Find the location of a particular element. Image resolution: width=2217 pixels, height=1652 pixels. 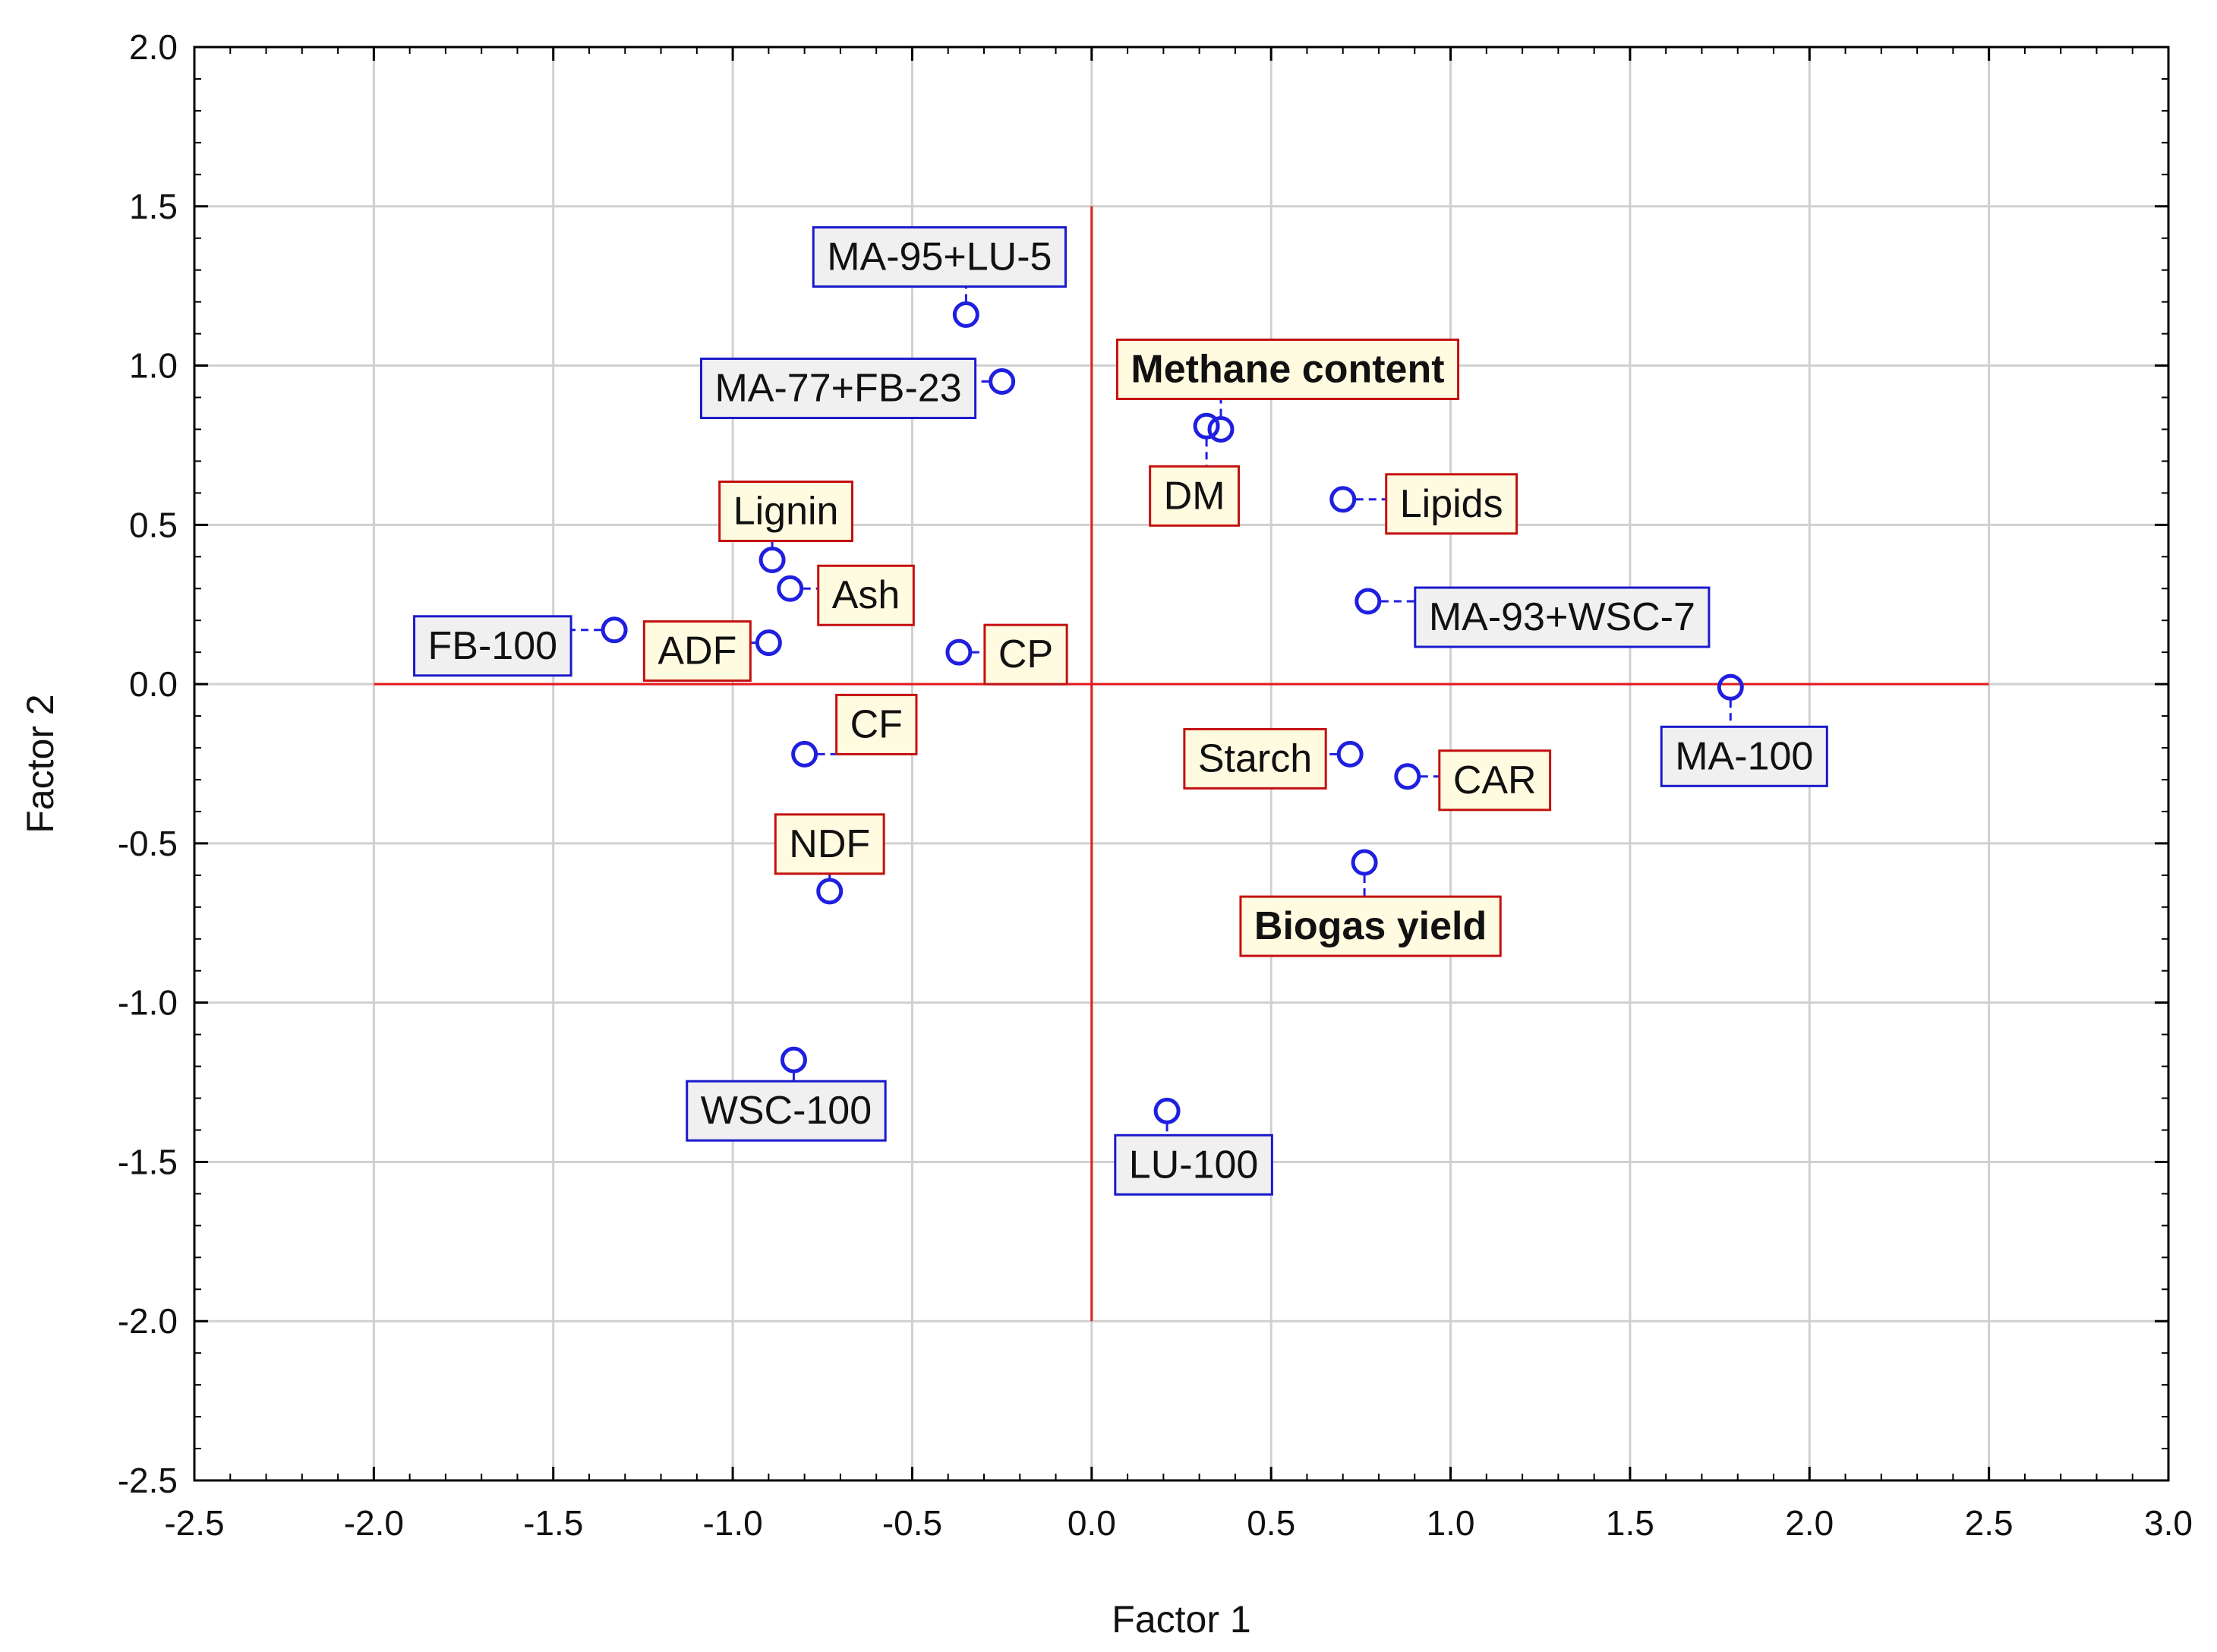

x-tick-label: 3.0 is located at coordinates (2168, 1523).